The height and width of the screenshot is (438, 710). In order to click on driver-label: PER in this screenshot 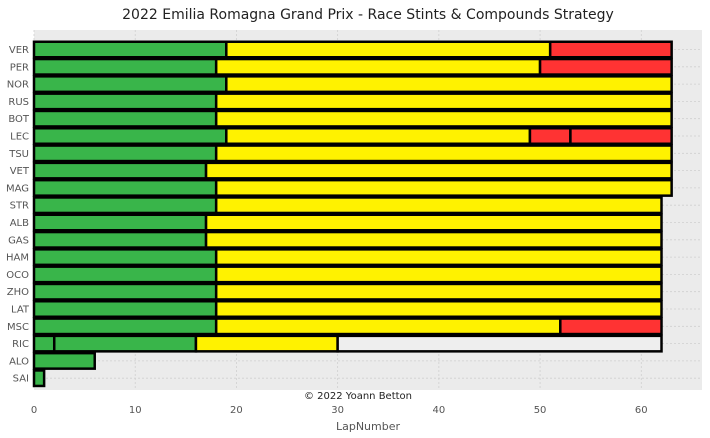, I will do `click(19, 67)`.